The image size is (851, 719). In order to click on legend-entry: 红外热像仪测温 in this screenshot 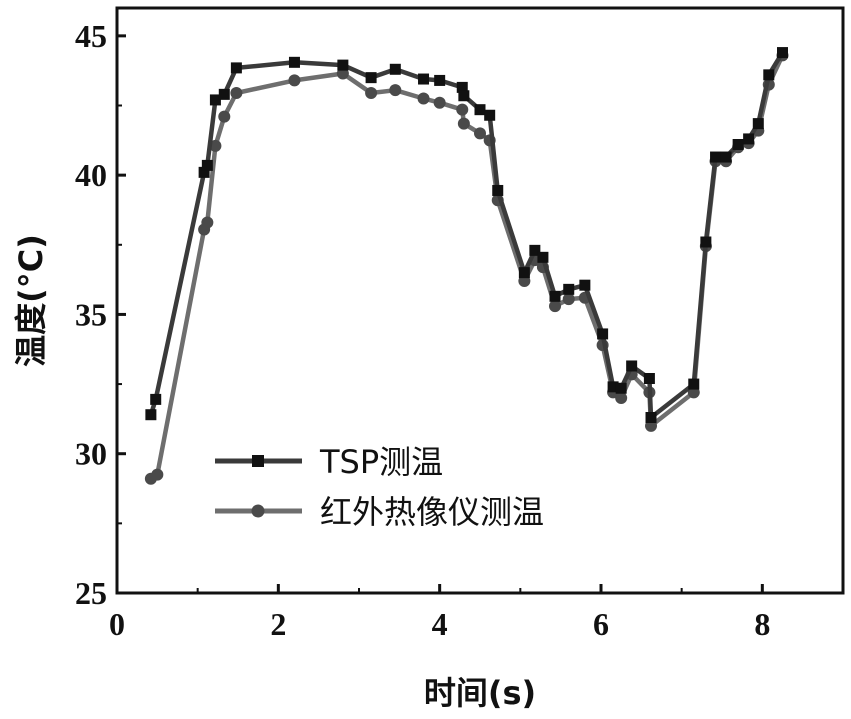, I will do `click(379, 512)`.